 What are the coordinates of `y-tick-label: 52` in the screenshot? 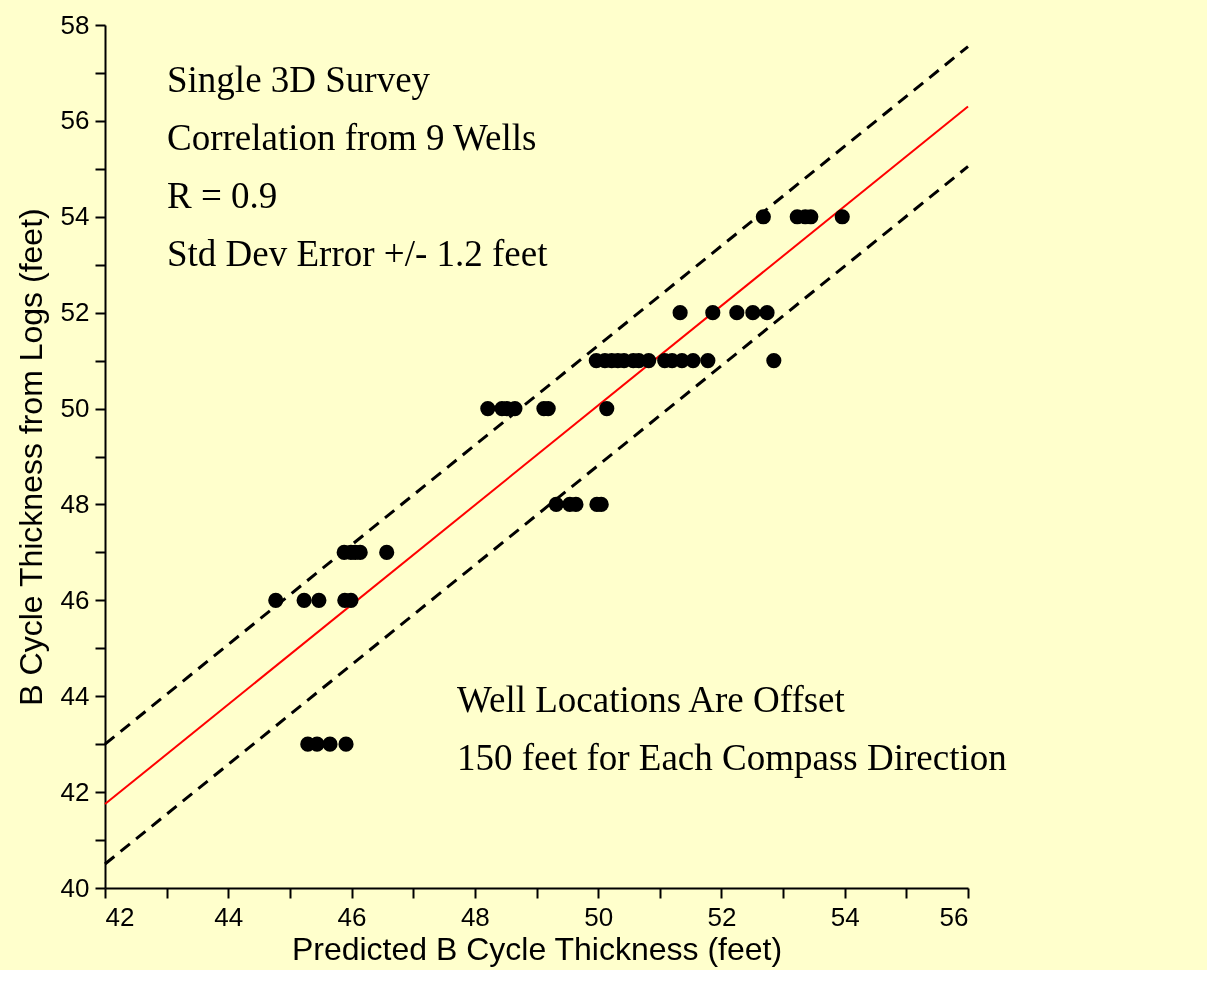 It's located at (75, 312).